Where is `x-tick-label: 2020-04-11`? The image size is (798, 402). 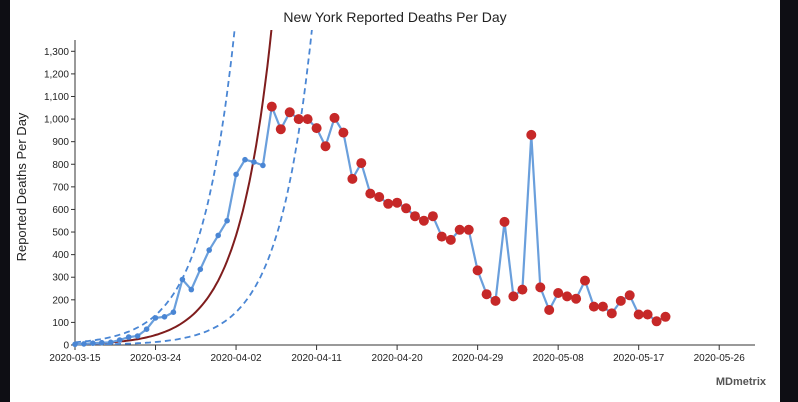
x-tick-label: 2020-04-11 is located at coordinates (316, 358).